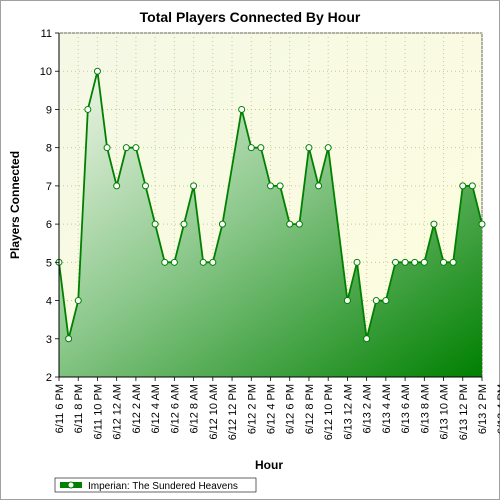 This screenshot has height=500, width=500. Describe the element at coordinates (445, 412) in the screenshot. I see `x-tick-label: 6/13 10 AM` at that location.